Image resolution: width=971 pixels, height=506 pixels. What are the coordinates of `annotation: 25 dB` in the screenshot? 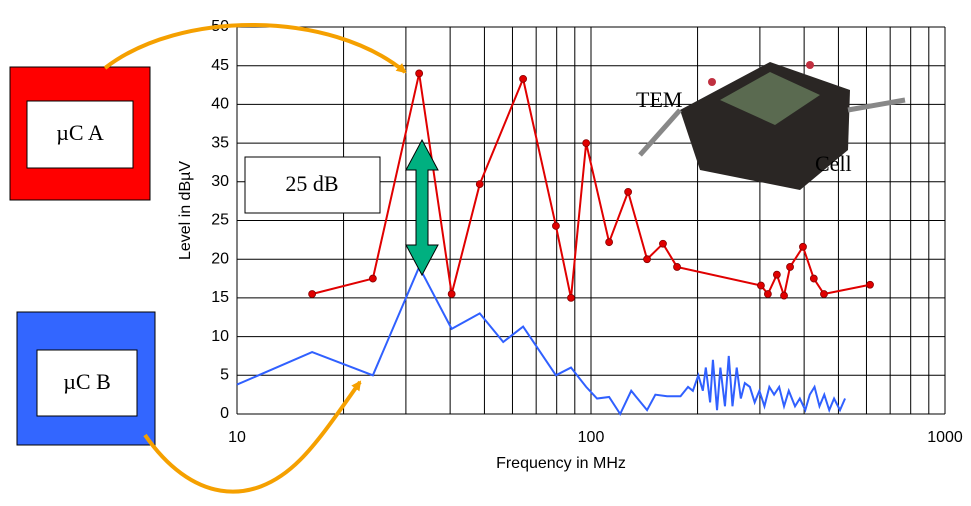 It's located at (311, 183).